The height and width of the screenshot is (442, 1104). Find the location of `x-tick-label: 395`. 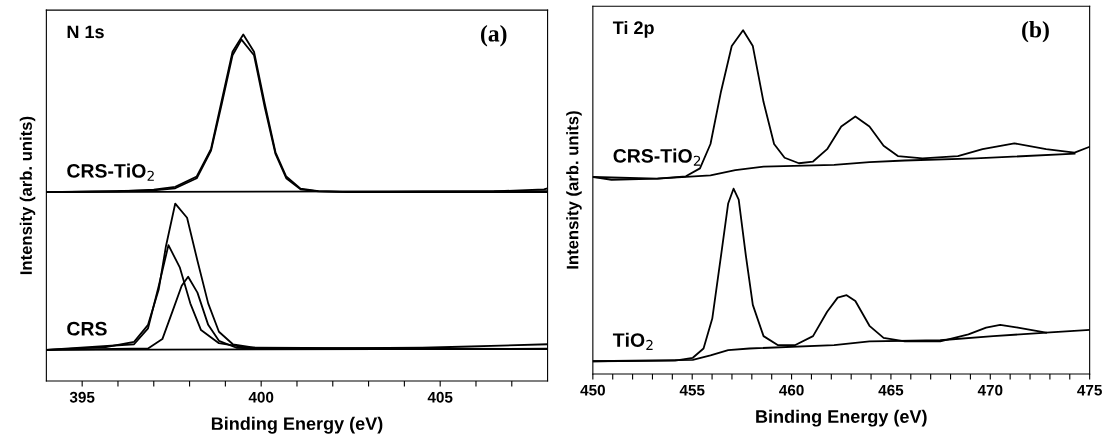

x-tick-label: 395 is located at coordinates (82, 397).